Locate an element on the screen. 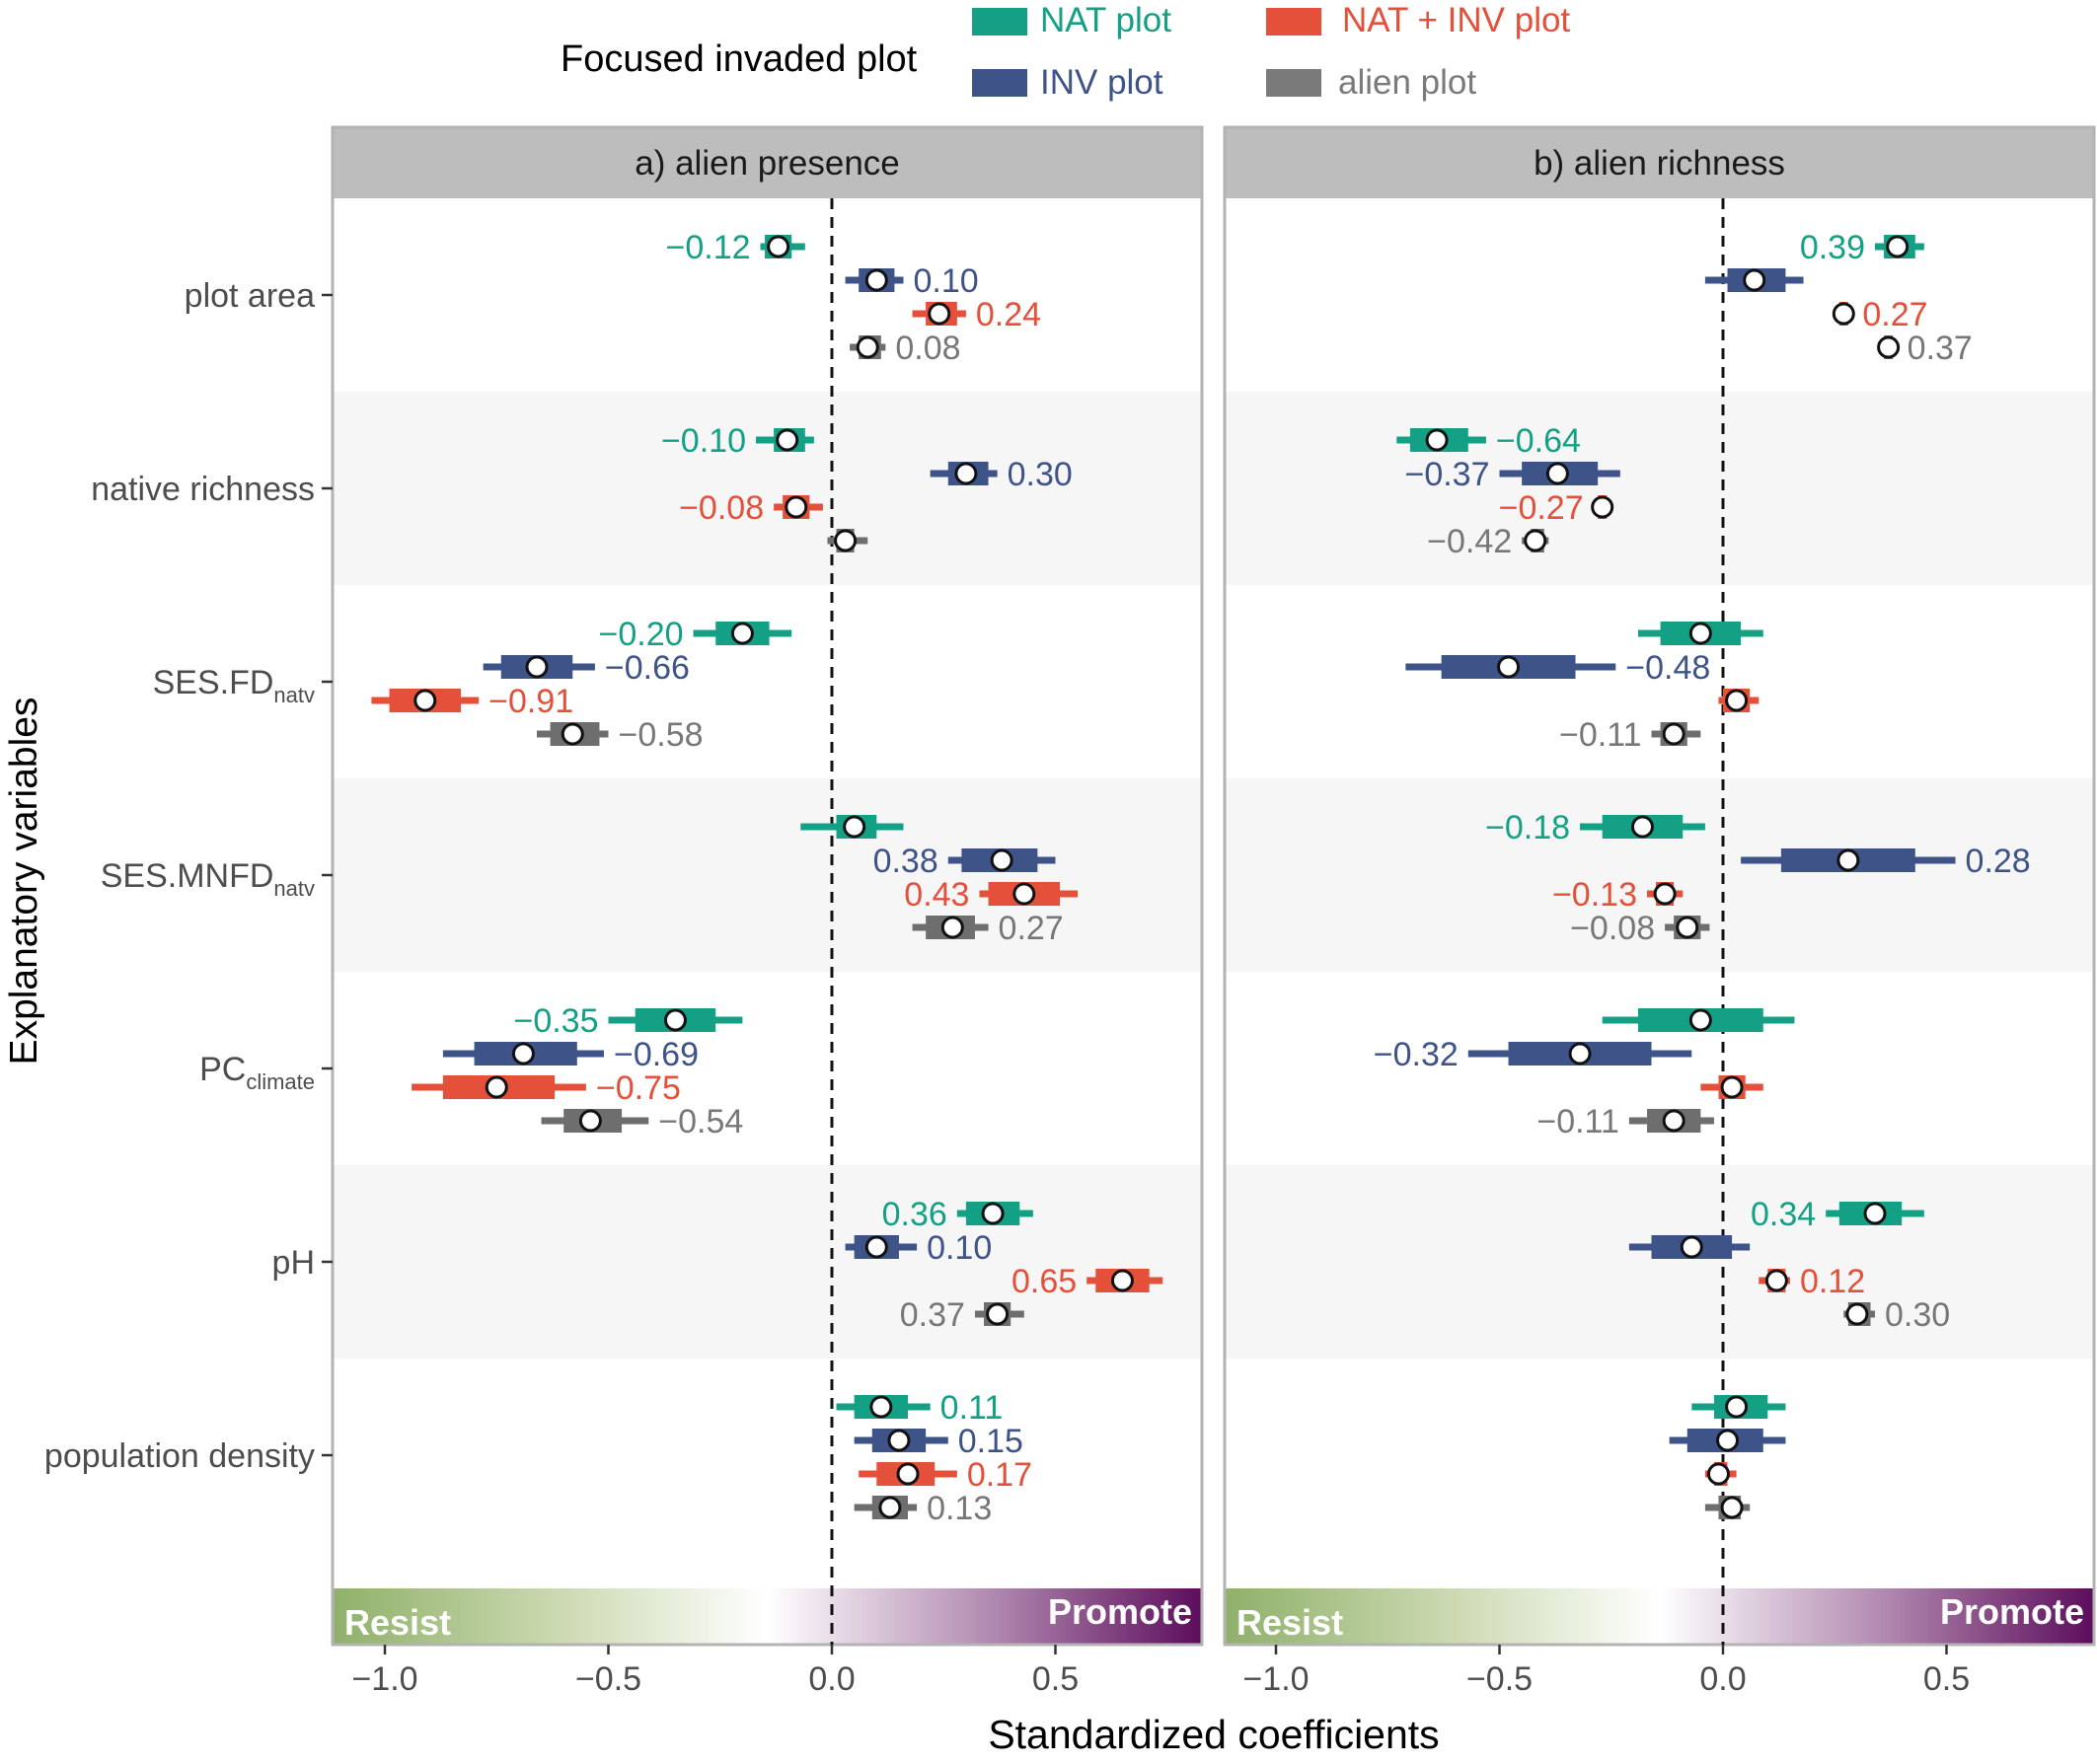 This screenshot has width=2097, height=1764. mark-nat-inv-plot-value-label: −0.08 is located at coordinates (721, 508).